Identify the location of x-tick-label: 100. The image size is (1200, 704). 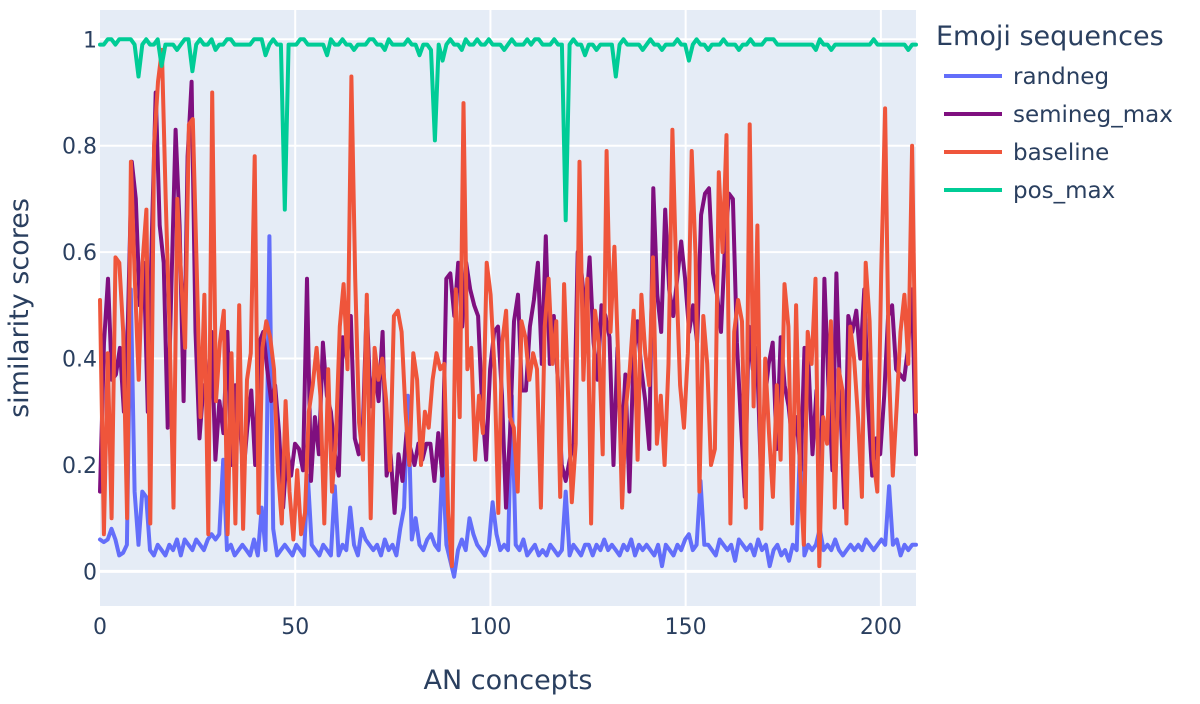
(490, 627).